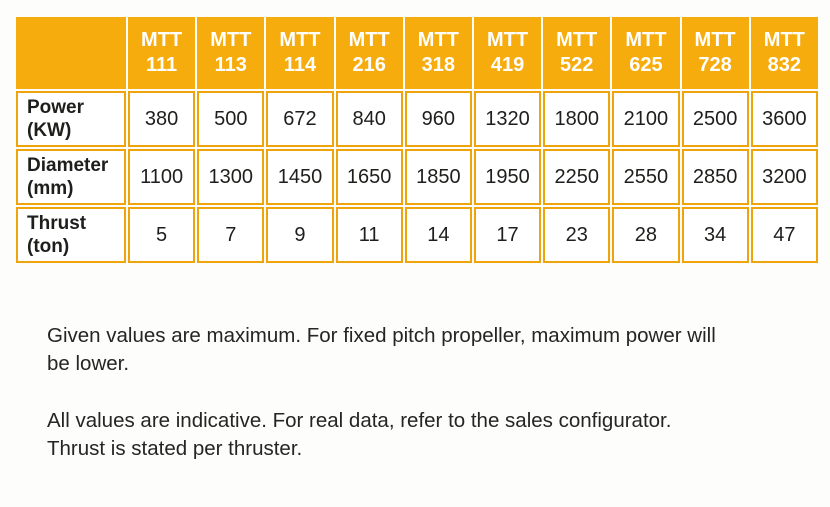 The image size is (830, 507). Describe the element at coordinates (369, 53) in the screenshot. I see `column-header: MTT 216` at that location.